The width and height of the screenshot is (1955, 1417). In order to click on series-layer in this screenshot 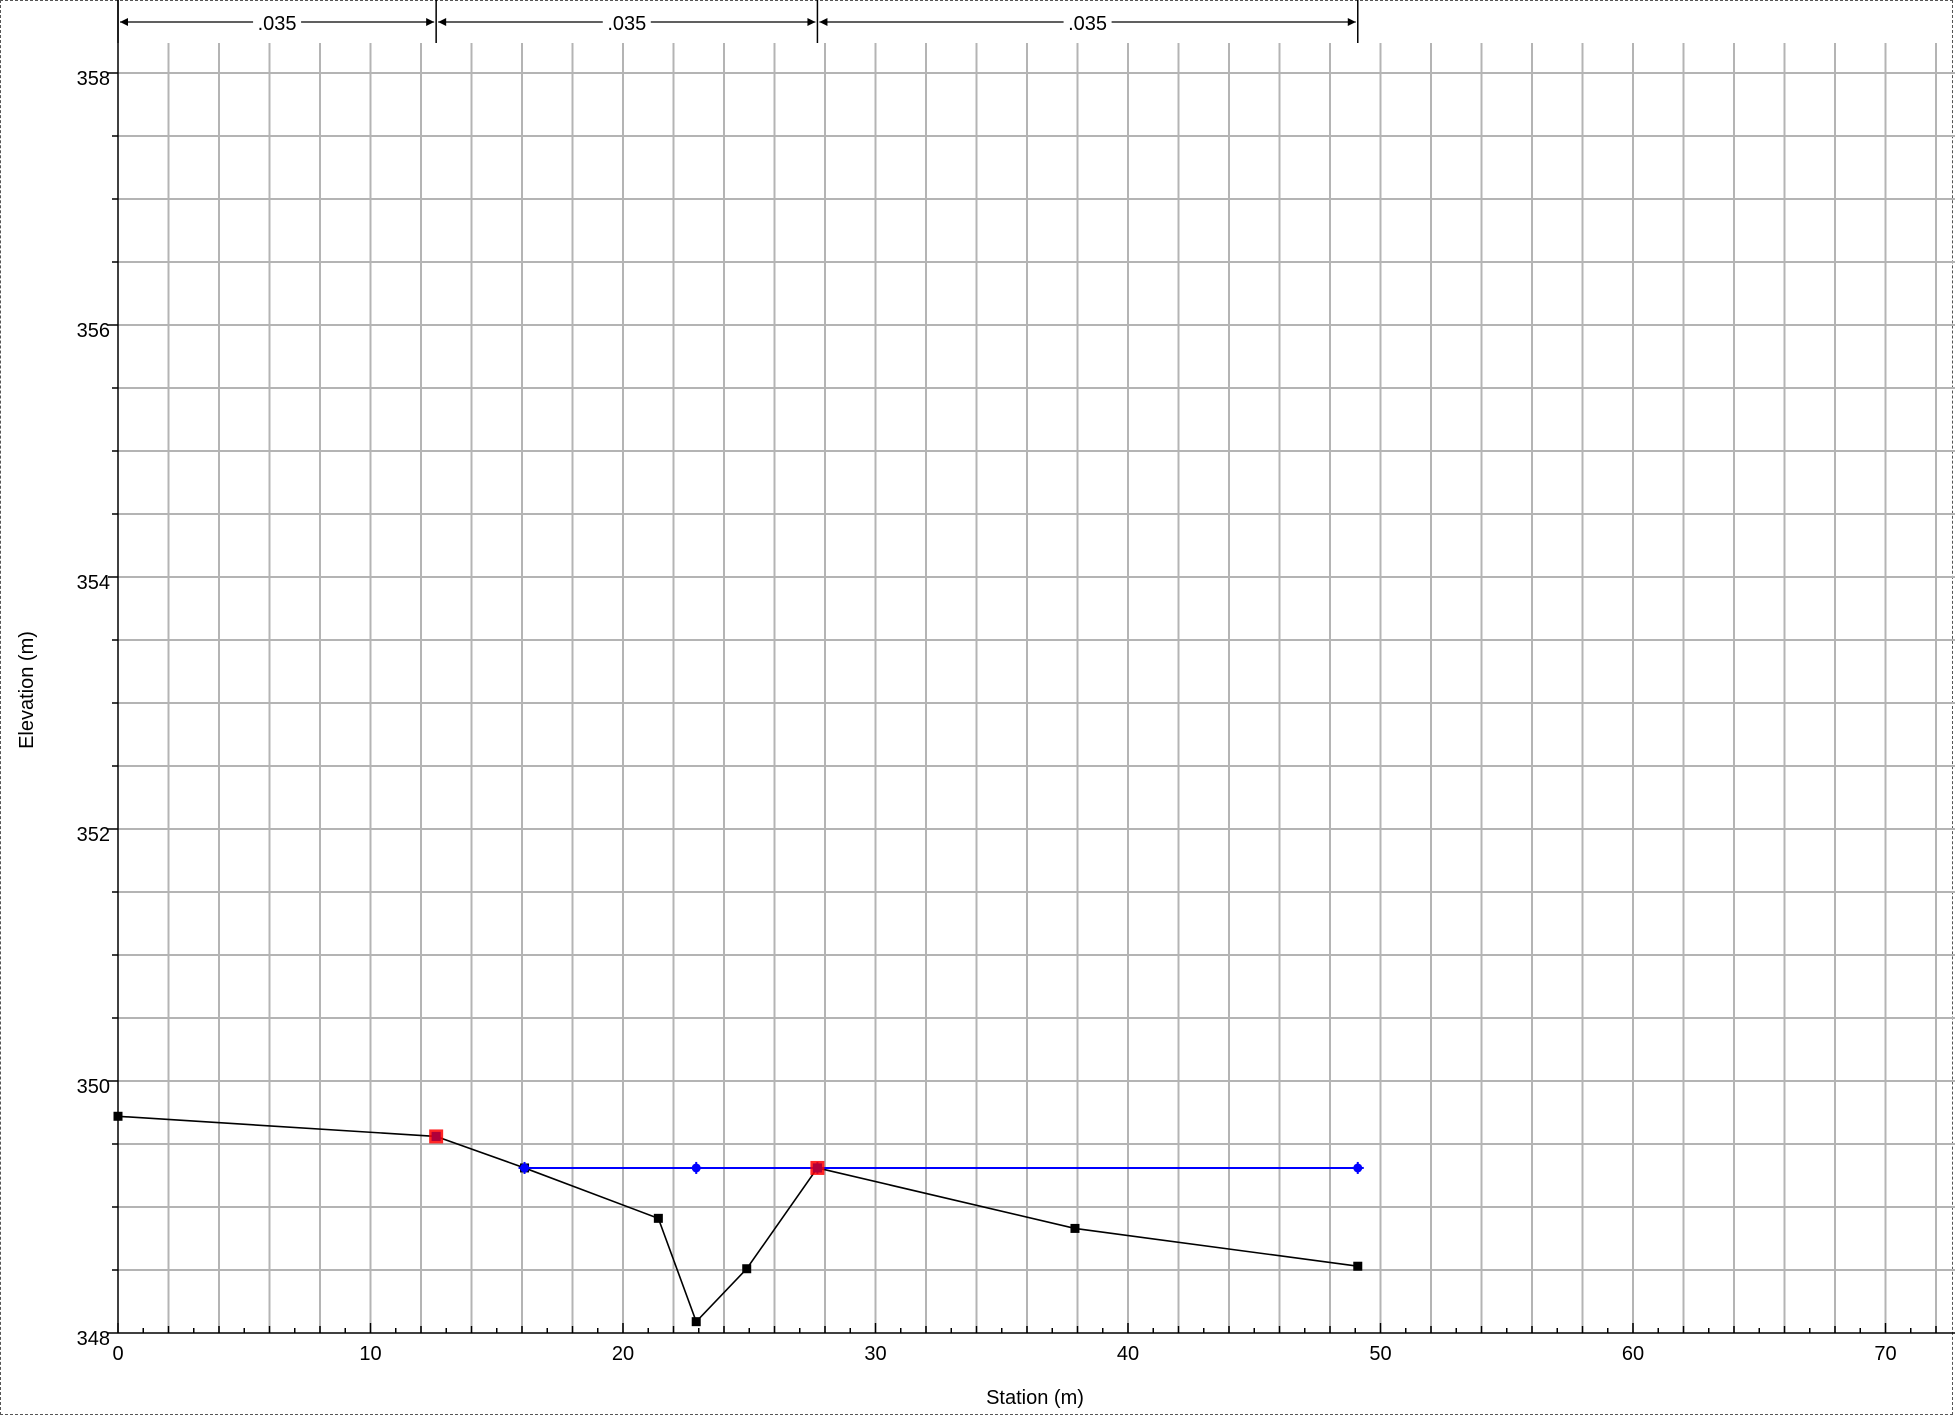, I will do `click(738, 1219)`.